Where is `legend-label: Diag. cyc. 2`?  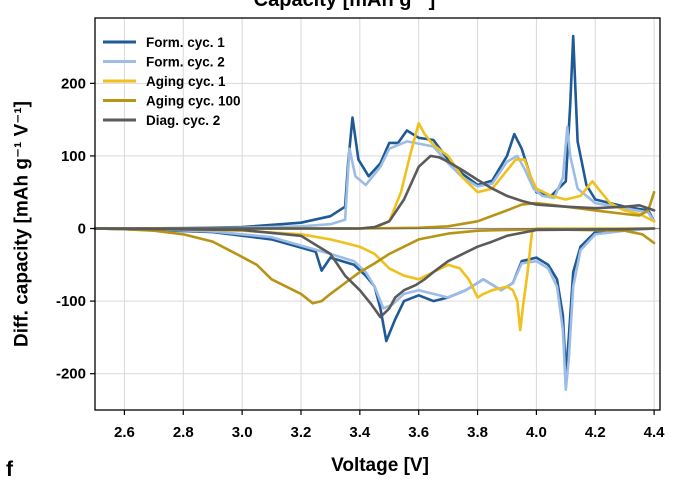 legend-label: Diag. cyc. 2 is located at coordinates (183, 120).